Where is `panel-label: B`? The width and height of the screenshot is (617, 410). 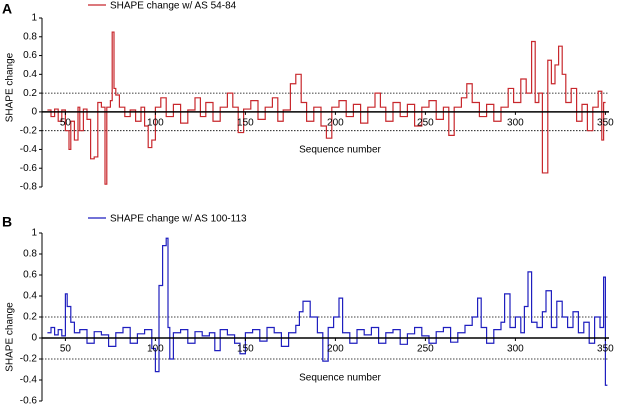 panel-label: B is located at coordinates (7, 222).